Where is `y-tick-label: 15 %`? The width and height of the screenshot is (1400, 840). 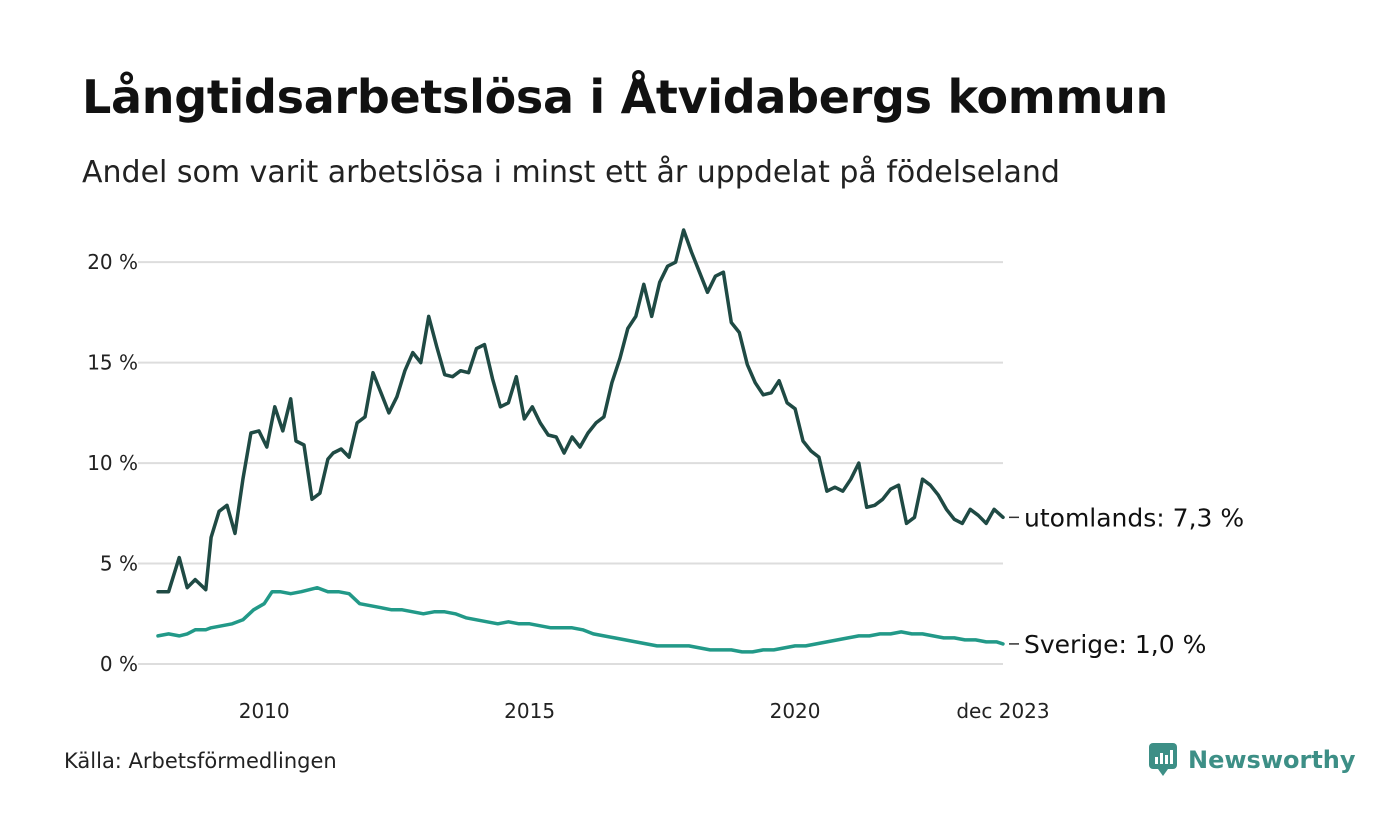 y-tick-label: 15 % is located at coordinates (112, 363).